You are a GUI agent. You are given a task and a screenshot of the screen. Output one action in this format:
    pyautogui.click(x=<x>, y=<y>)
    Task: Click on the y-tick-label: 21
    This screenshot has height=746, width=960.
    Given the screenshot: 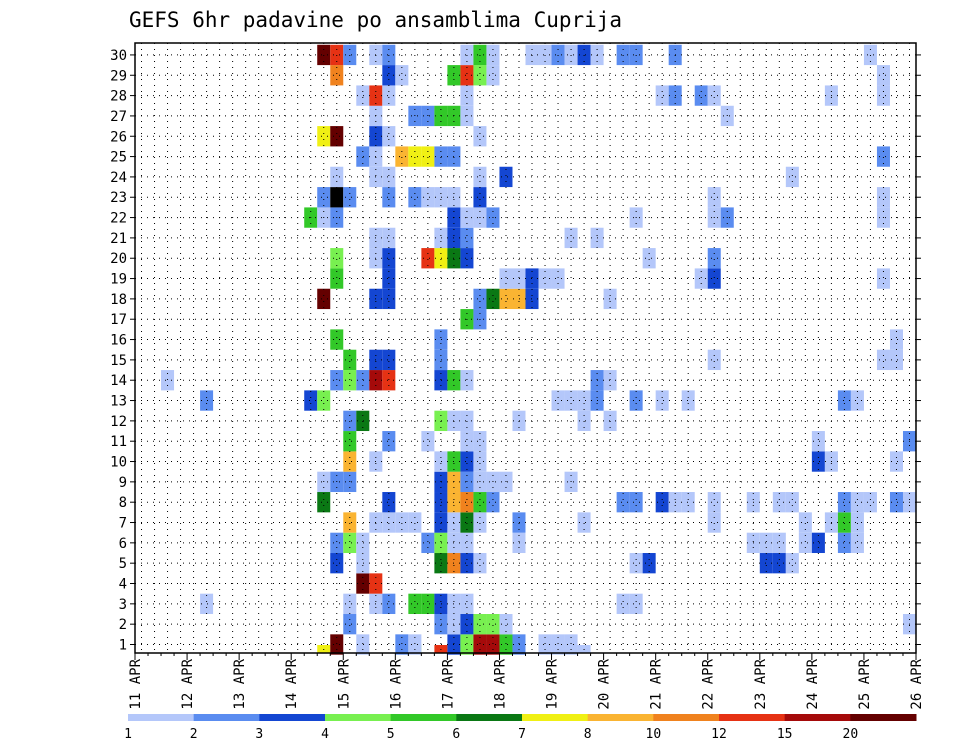 What is the action you would take?
    pyautogui.click(x=118, y=239)
    